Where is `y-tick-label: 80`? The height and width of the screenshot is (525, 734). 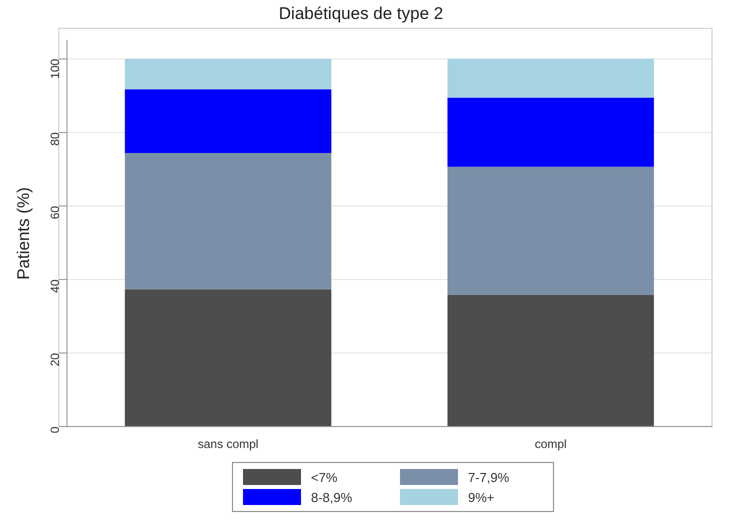
y-tick-label: 80 is located at coordinates (55, 139).